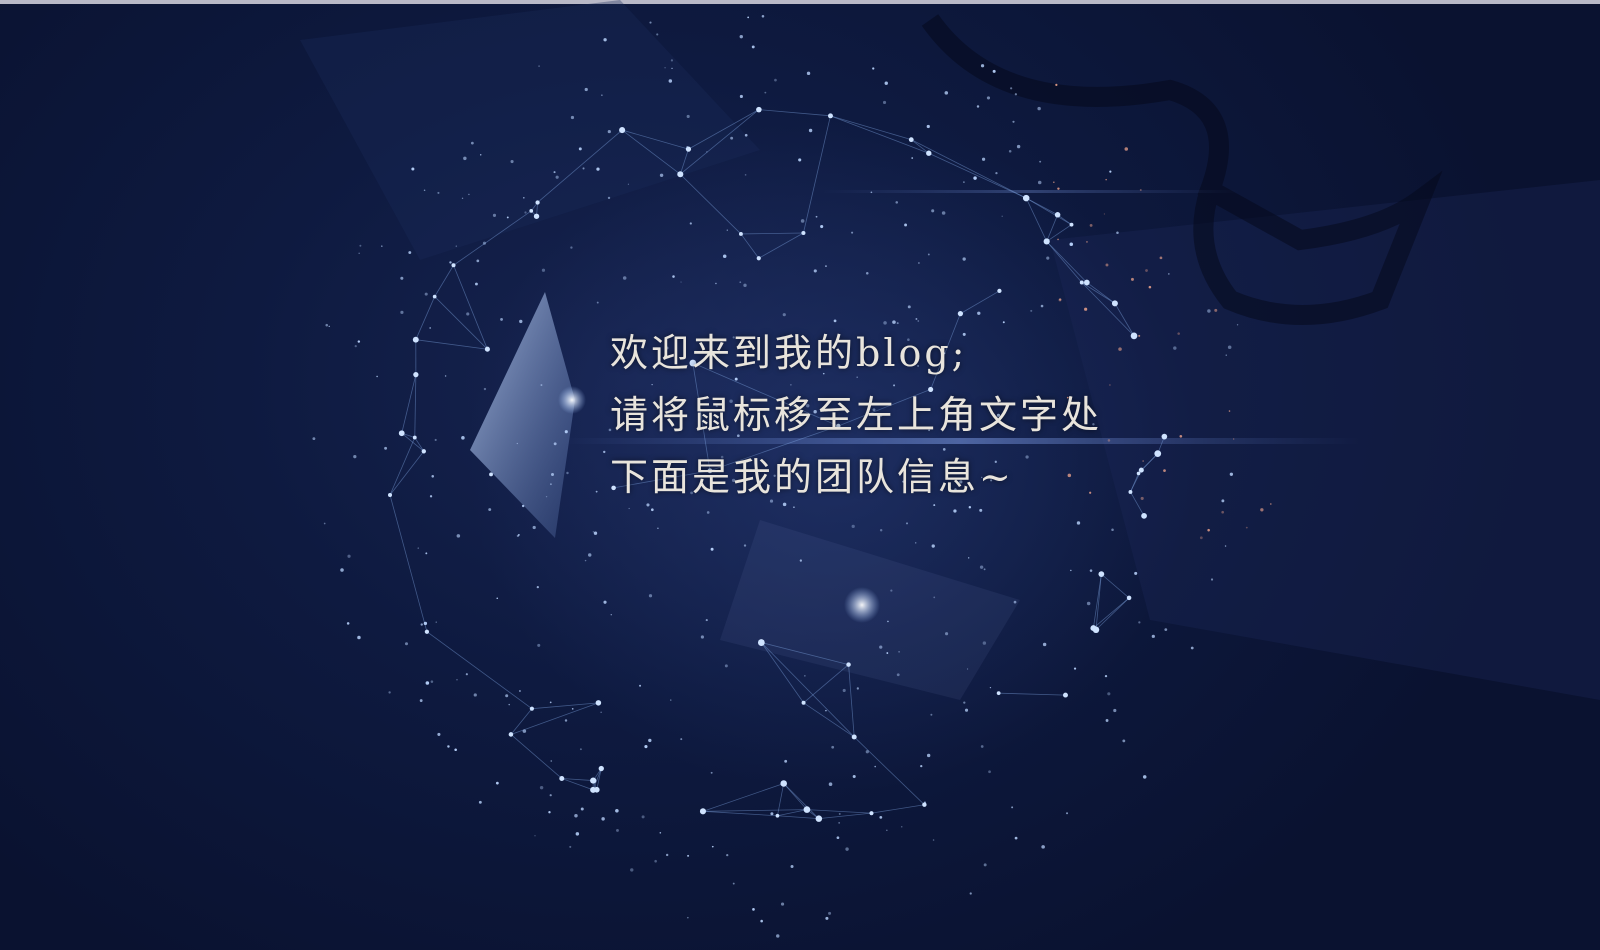 This screenshot has width=1600, height=950. What do you see at coordinates (1030, 191) in the screenshot?
I see `light-beam` at bounding box center [1030, 191].